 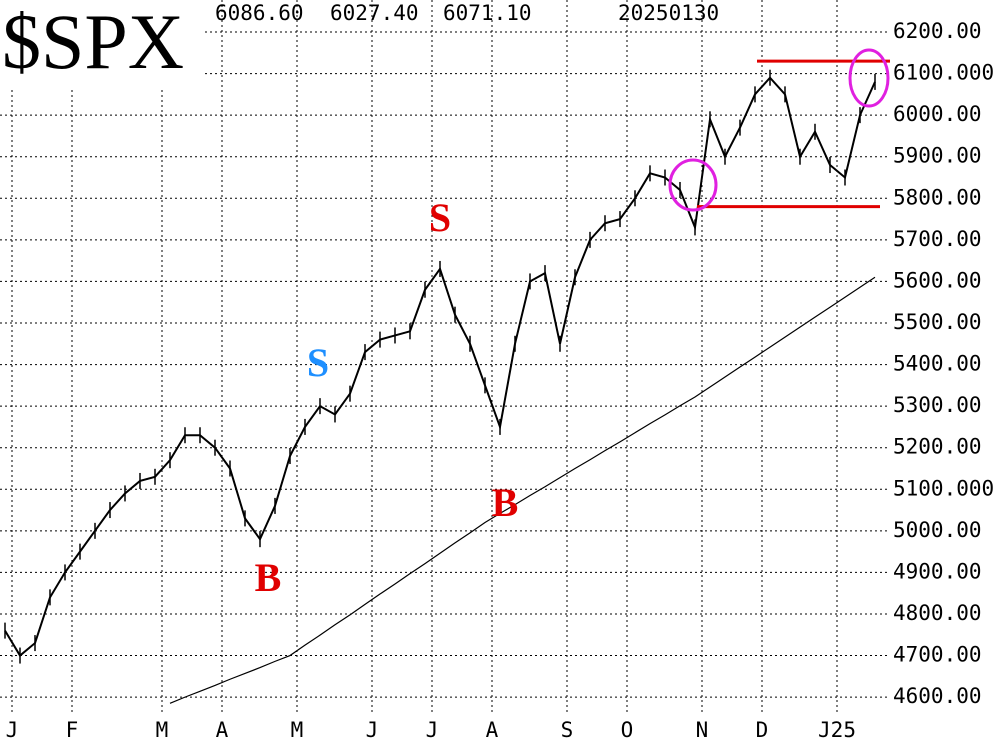 I want to click on x-tick-label: O, so click(x=627, y=730).